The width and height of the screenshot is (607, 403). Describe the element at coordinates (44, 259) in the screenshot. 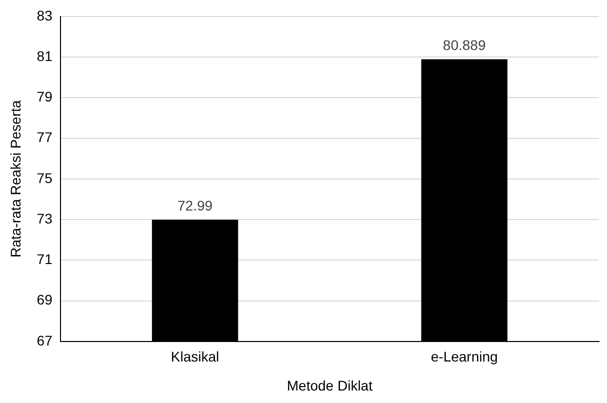

I see `y-tick-label: 71` at that location.